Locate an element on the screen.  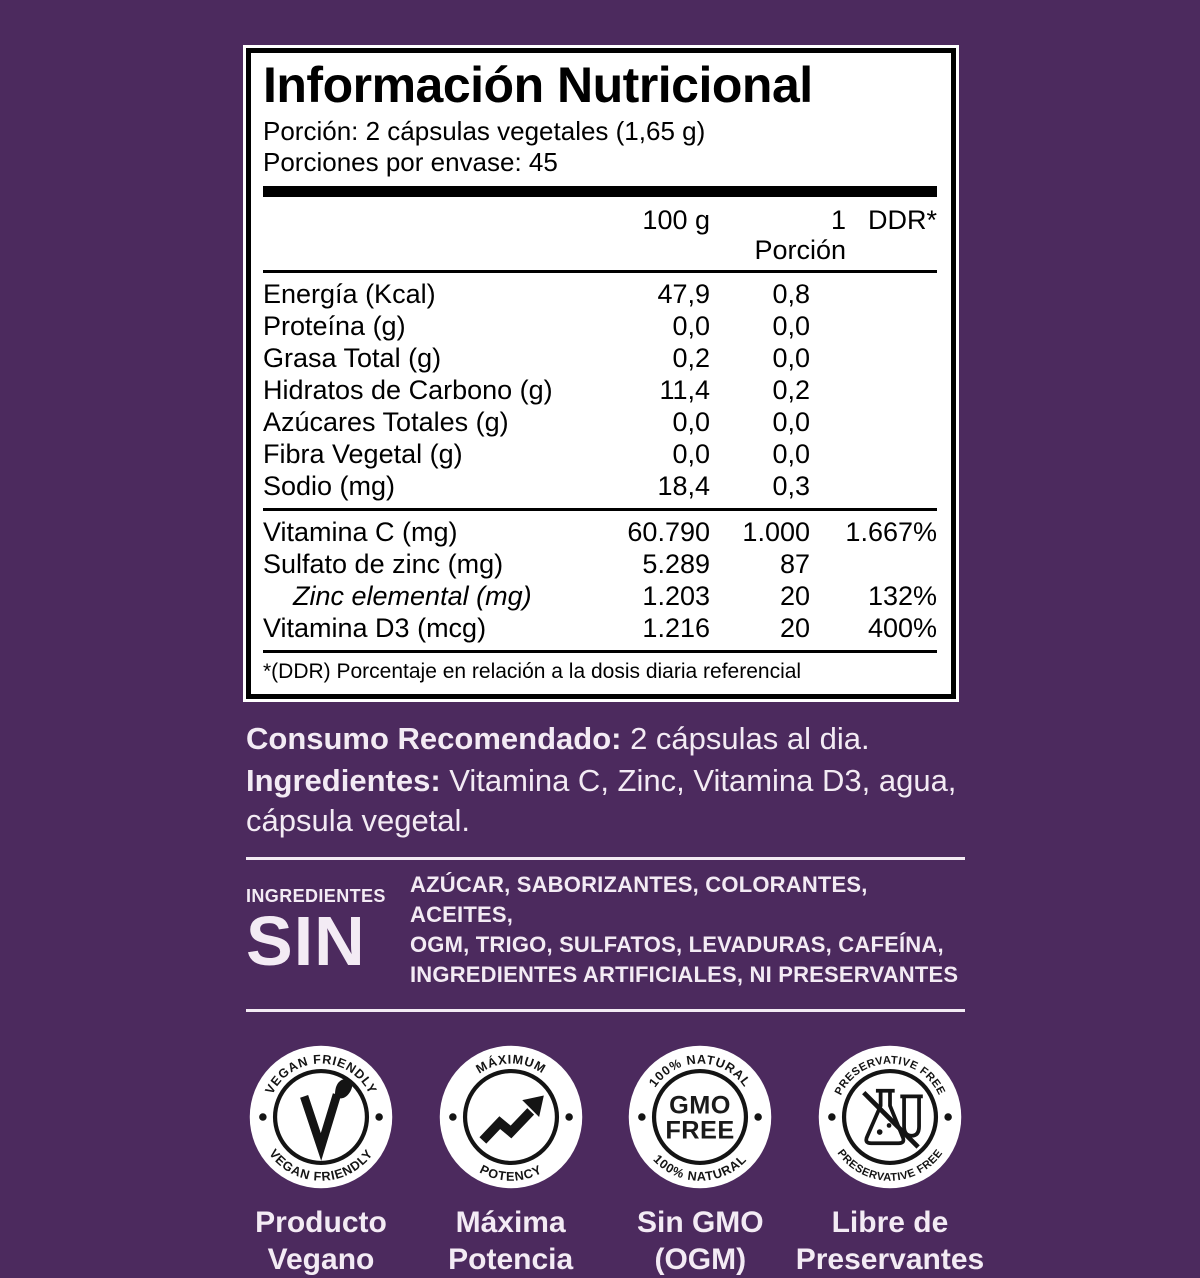
gmo-free-seal-icon: 100% NATURAL 100% NATURAL GMO FREE is located at coordinates (700, 1117).